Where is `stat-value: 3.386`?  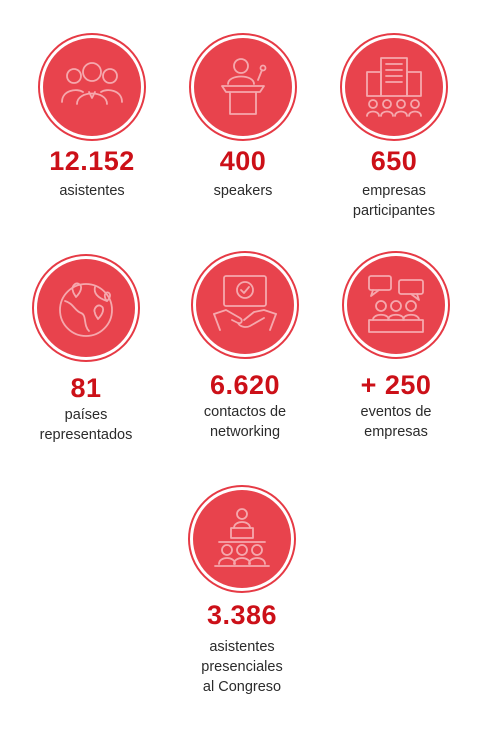
stat-value: 3.386 is located at coordinates (242, 615).